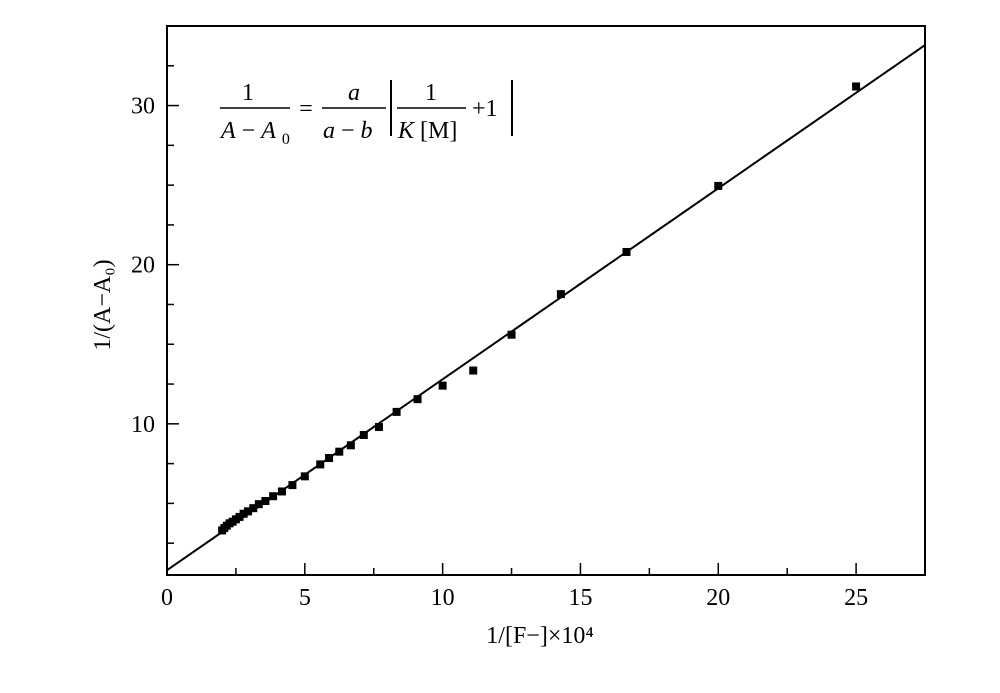  I want to click on y-tick-label: 10, so click(143, 425).